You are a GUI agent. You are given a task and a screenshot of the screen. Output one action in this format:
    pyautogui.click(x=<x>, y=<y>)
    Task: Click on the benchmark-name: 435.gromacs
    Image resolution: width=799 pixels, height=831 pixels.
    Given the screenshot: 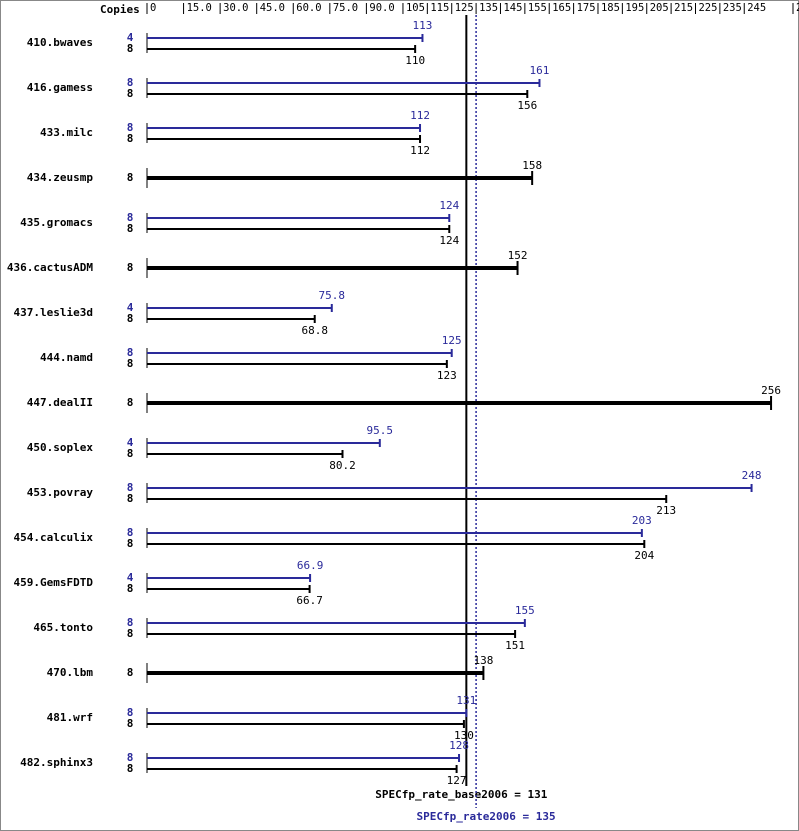 What is the action you would take?
    pyautogui.click(x=56, y=222)
    